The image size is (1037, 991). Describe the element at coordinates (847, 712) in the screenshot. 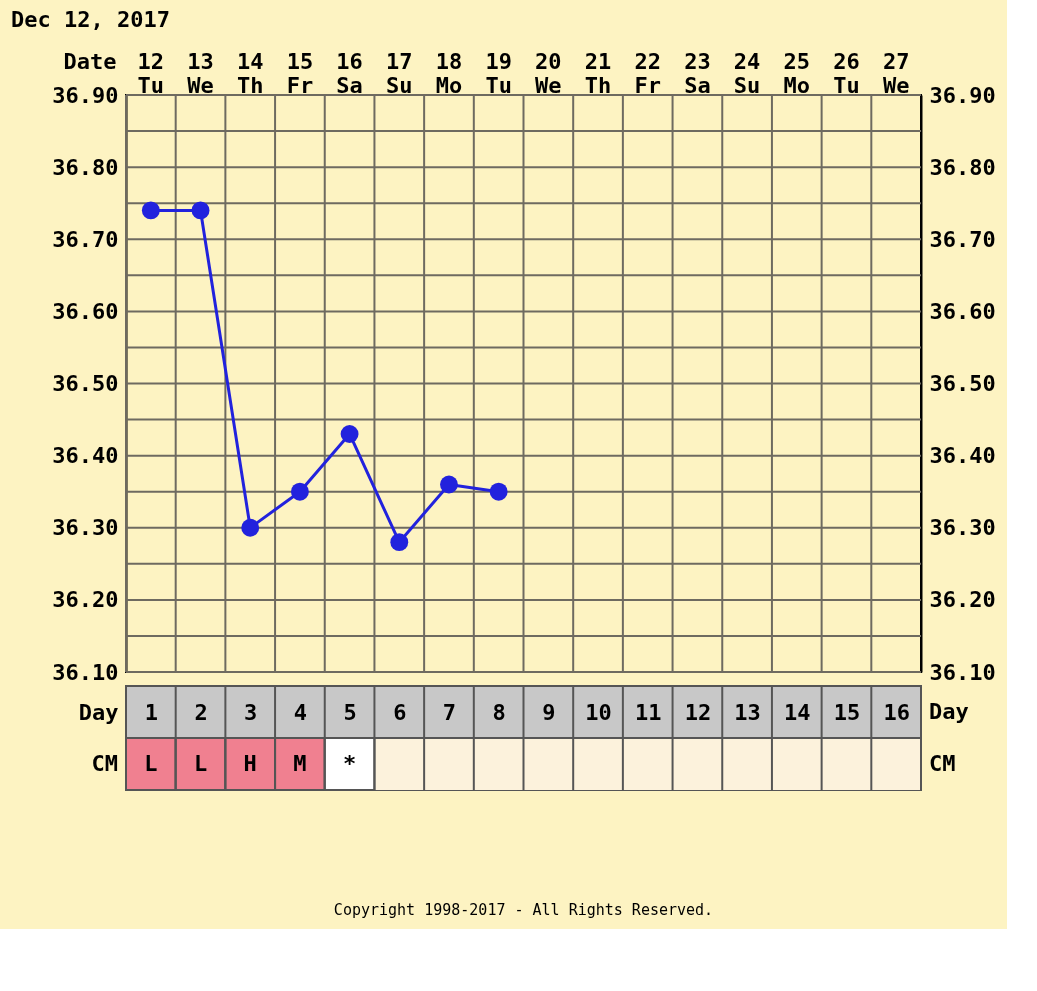

I see `x2-tick-label: 15` at that location.